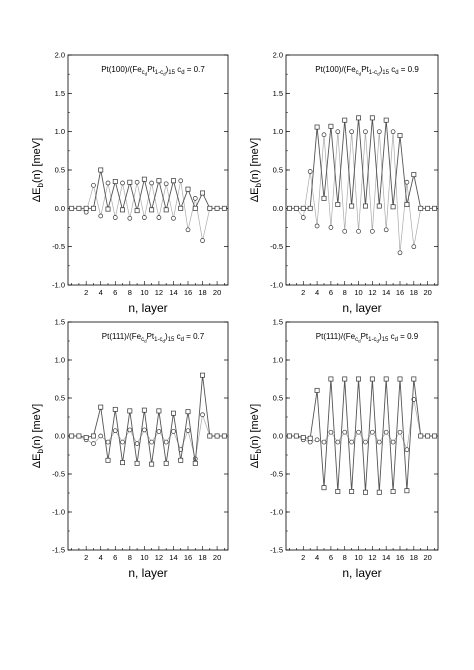 Image resolution: width=474 pixels, height=670 pixels. What do you see at coordinates (217, 557) in the screenshot?
I see `x-tick-label: 20` at bounding box center [217, 557].